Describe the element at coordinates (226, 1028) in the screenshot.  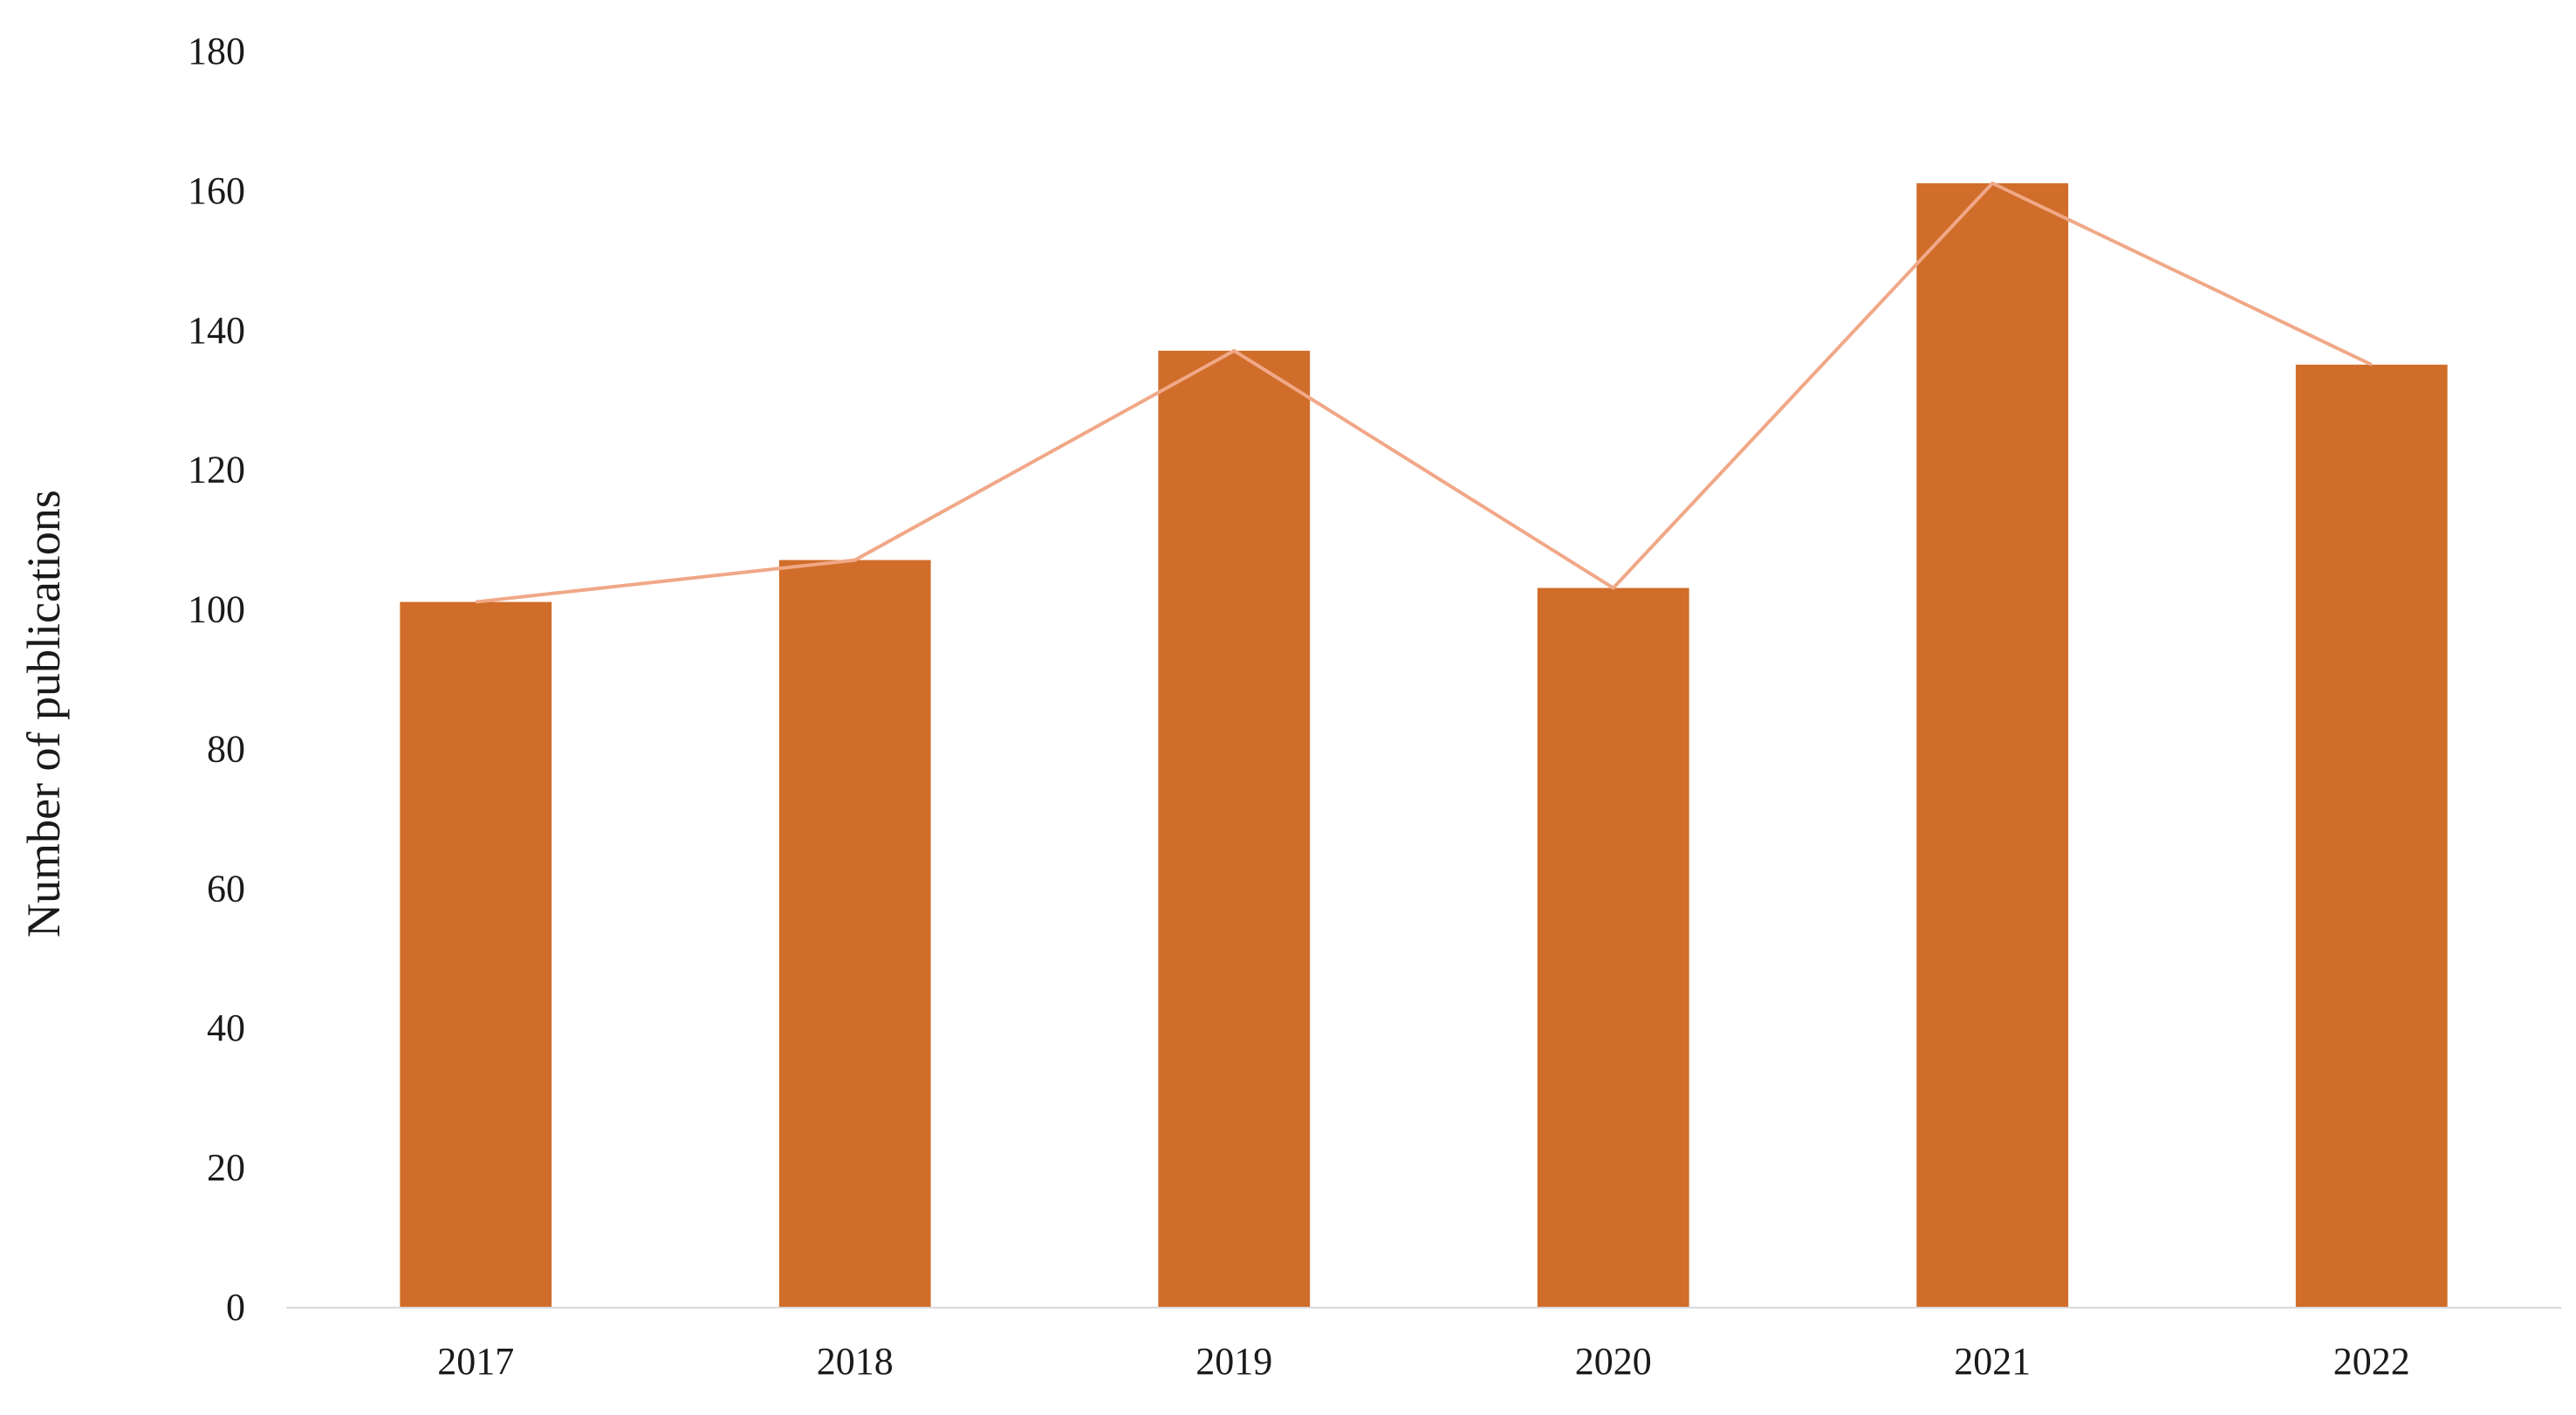
I see `y-tick-label: 40` at that location.